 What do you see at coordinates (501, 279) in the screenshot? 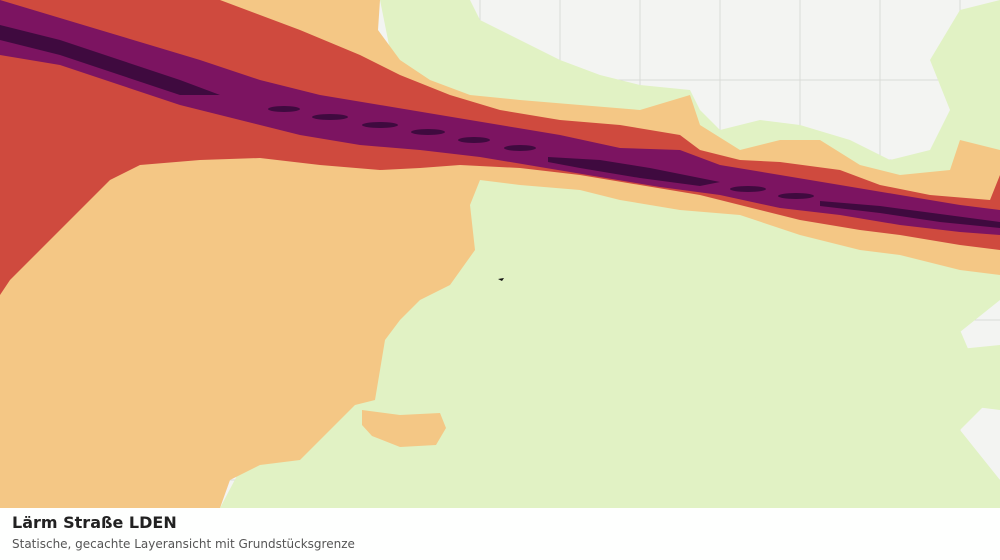
I see `parcel-marker` at bounding box center [501, 279].